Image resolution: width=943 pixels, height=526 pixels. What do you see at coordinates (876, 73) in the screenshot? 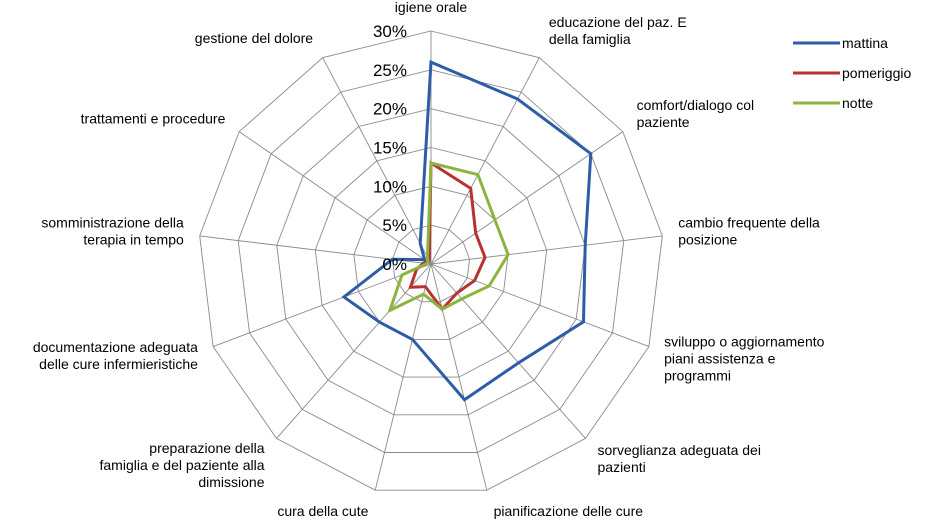
I see `legend-label-pomeriggio: pomeriggio` at bounding box center [876, 73].